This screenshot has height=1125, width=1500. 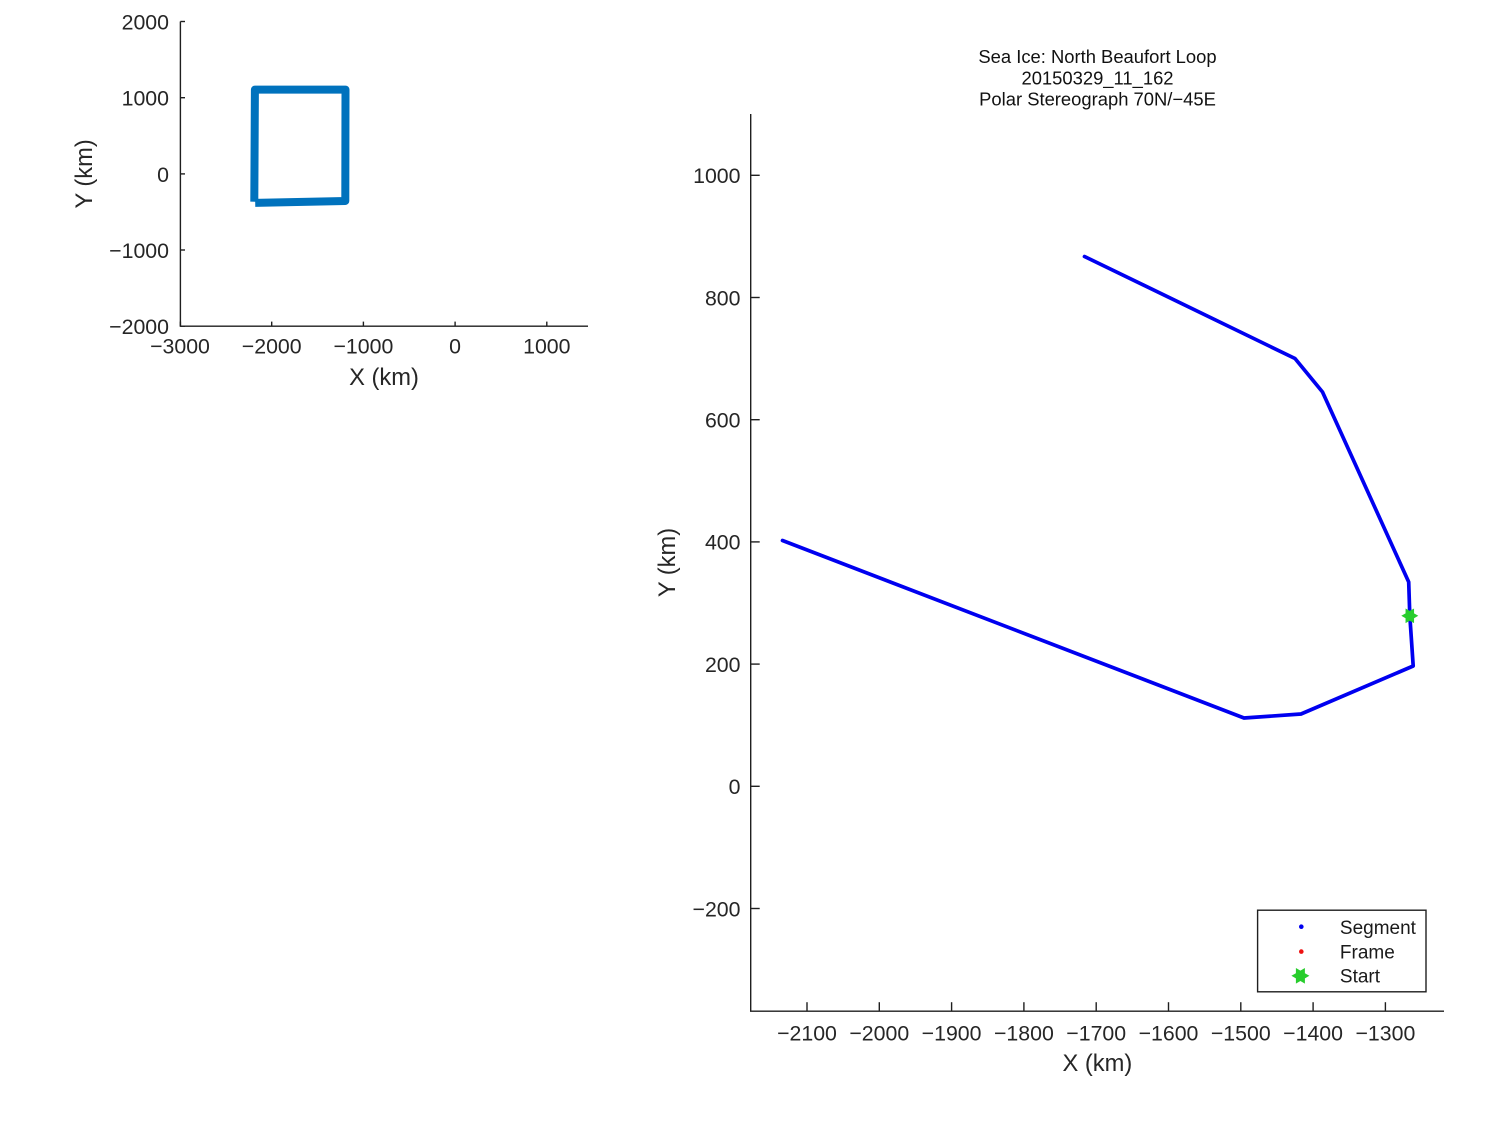 I want to click on svg-text: Polar Stereograph 70N/−45E, so click(x=1097, y=99).